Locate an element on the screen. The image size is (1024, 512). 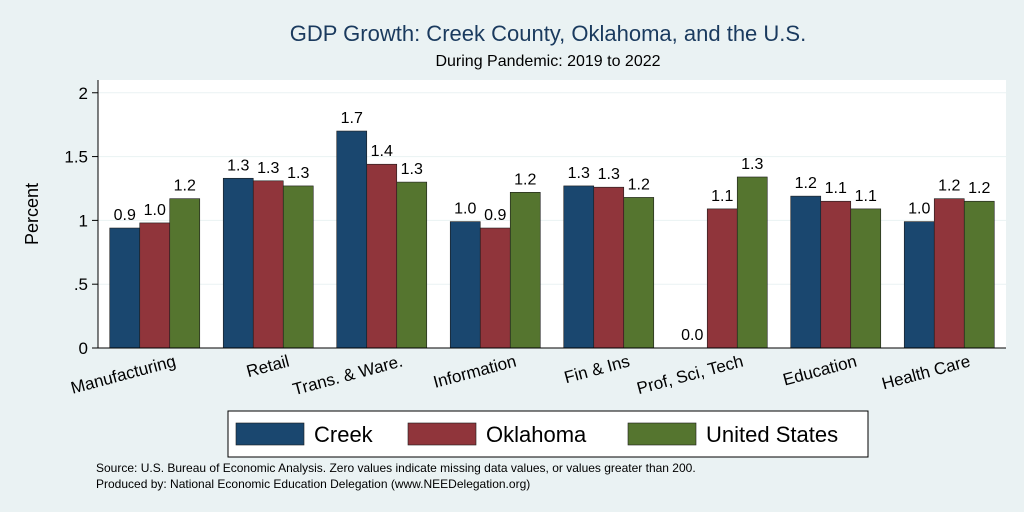
y-tick-label: 1 is located at coordinates (83, 220).